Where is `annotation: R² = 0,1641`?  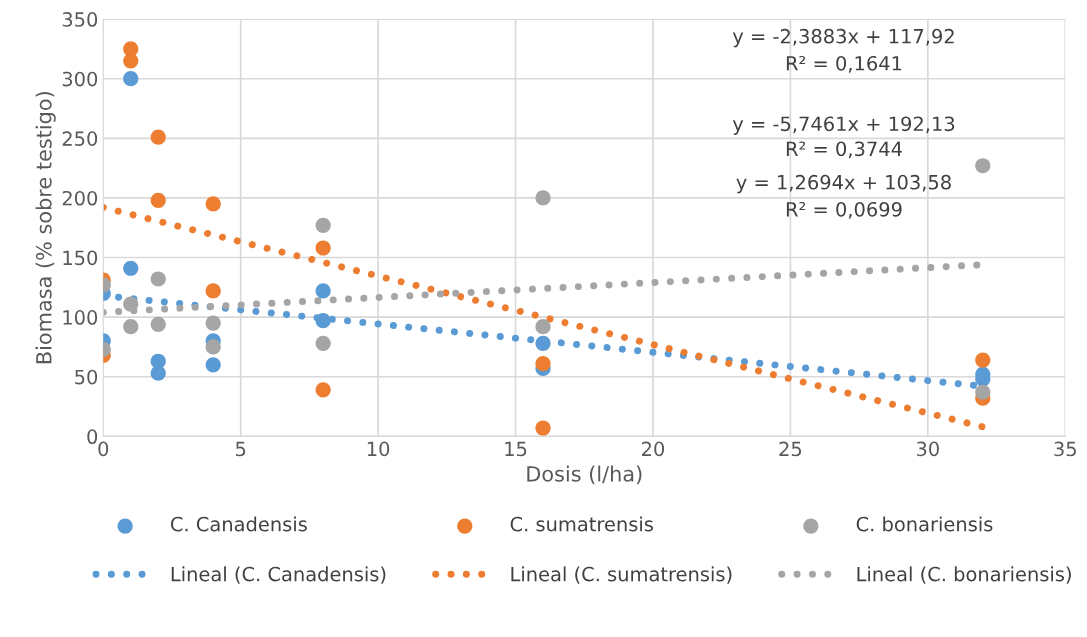
annotation: R² = 0,1641 is located at coordinates (844, 64).